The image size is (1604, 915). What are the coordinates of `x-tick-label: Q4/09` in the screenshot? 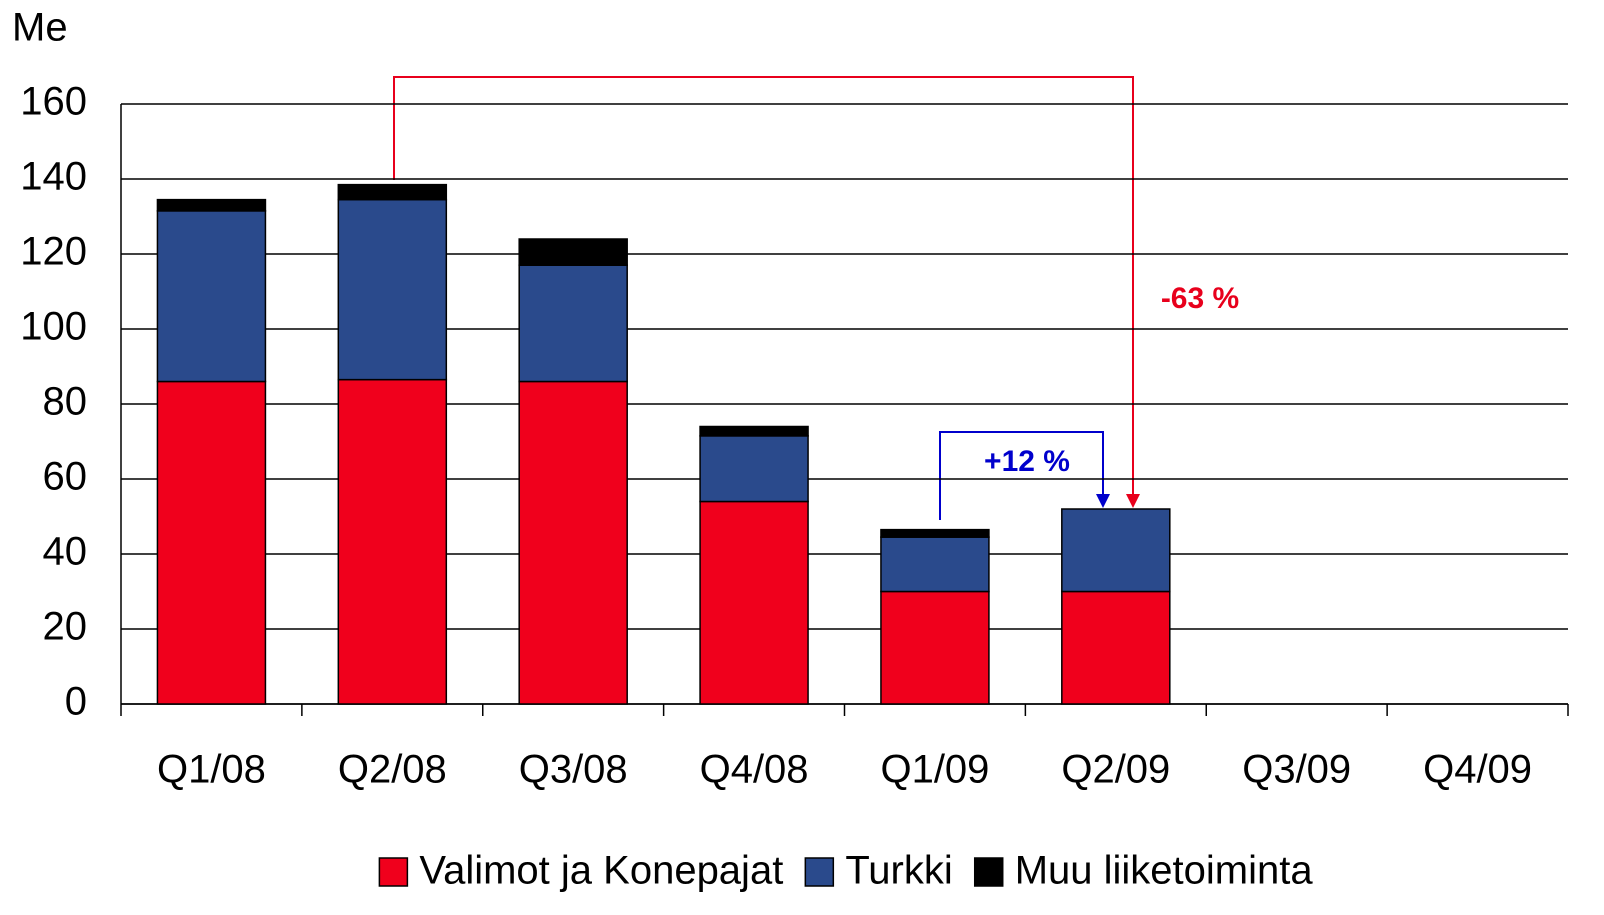 It's located at (1477, 770).